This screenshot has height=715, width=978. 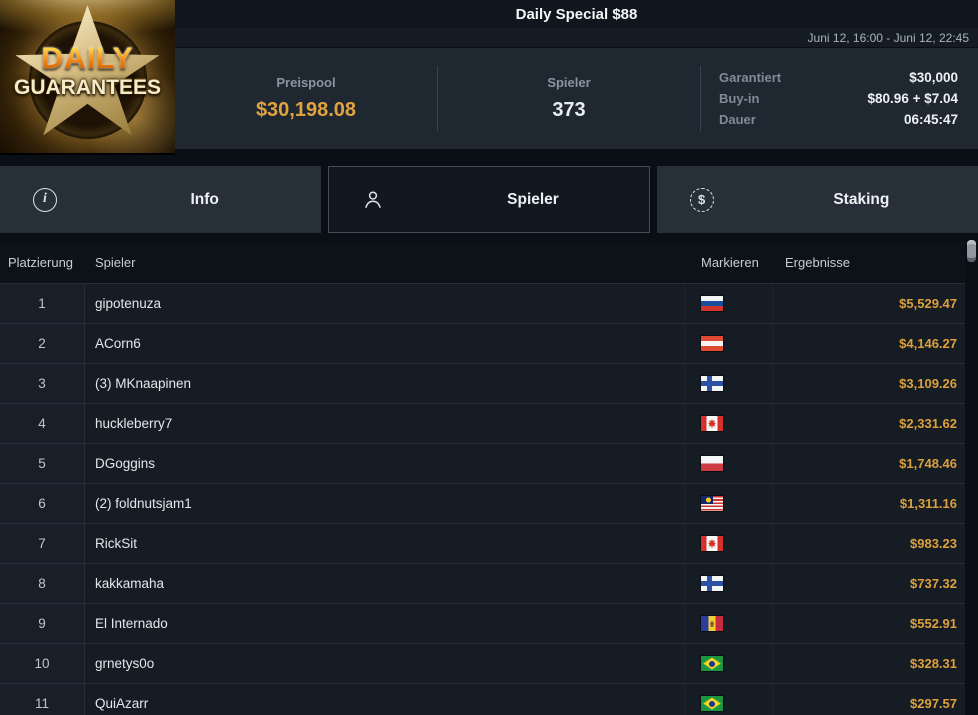 What do you see at coordinates (118, 343) in the screenshot?
I see `player-name: ACorn6` at bounding box center [118, 343].